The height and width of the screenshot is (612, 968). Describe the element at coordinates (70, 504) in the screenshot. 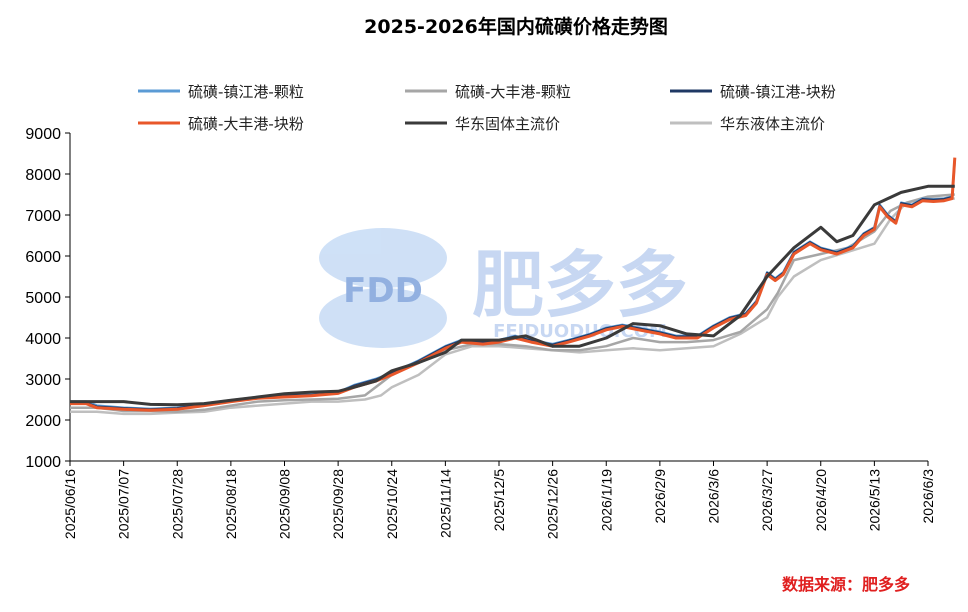

I see `x-tick-label: 2025/06/16` at that location.